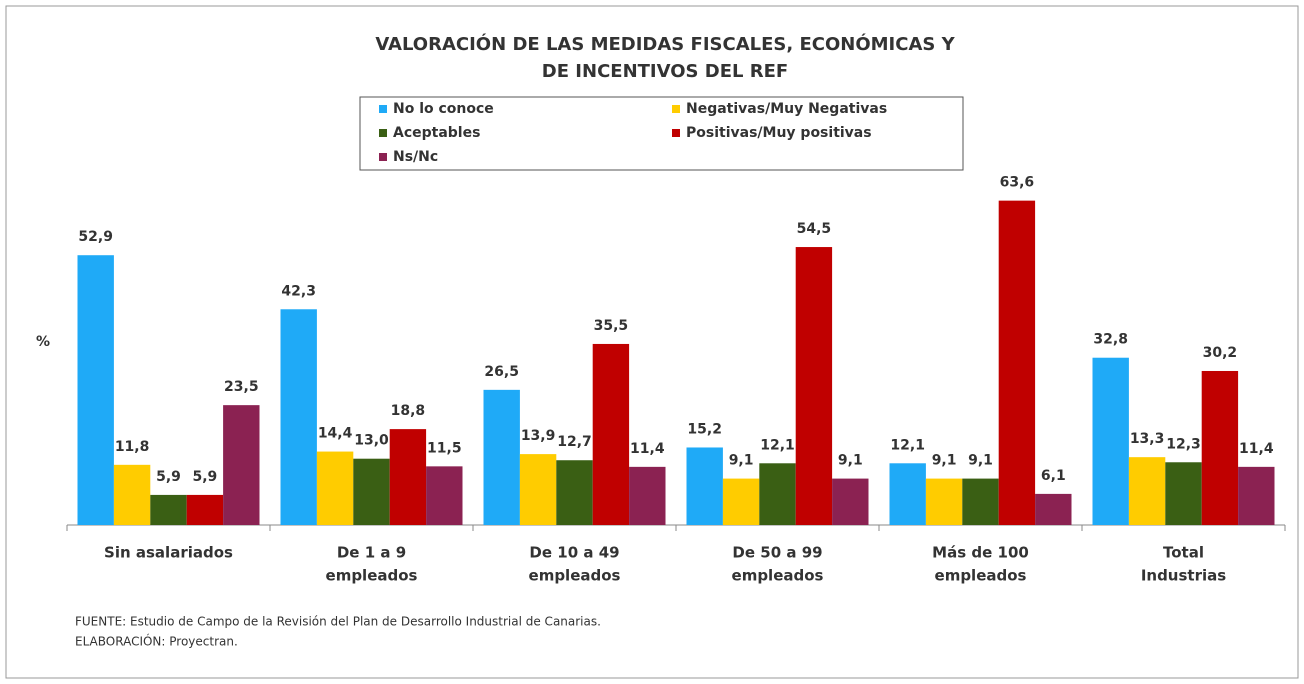  Describe the element at coordinates (43, 342) in the screenshot. I see `y-axis-label: %` at that location.